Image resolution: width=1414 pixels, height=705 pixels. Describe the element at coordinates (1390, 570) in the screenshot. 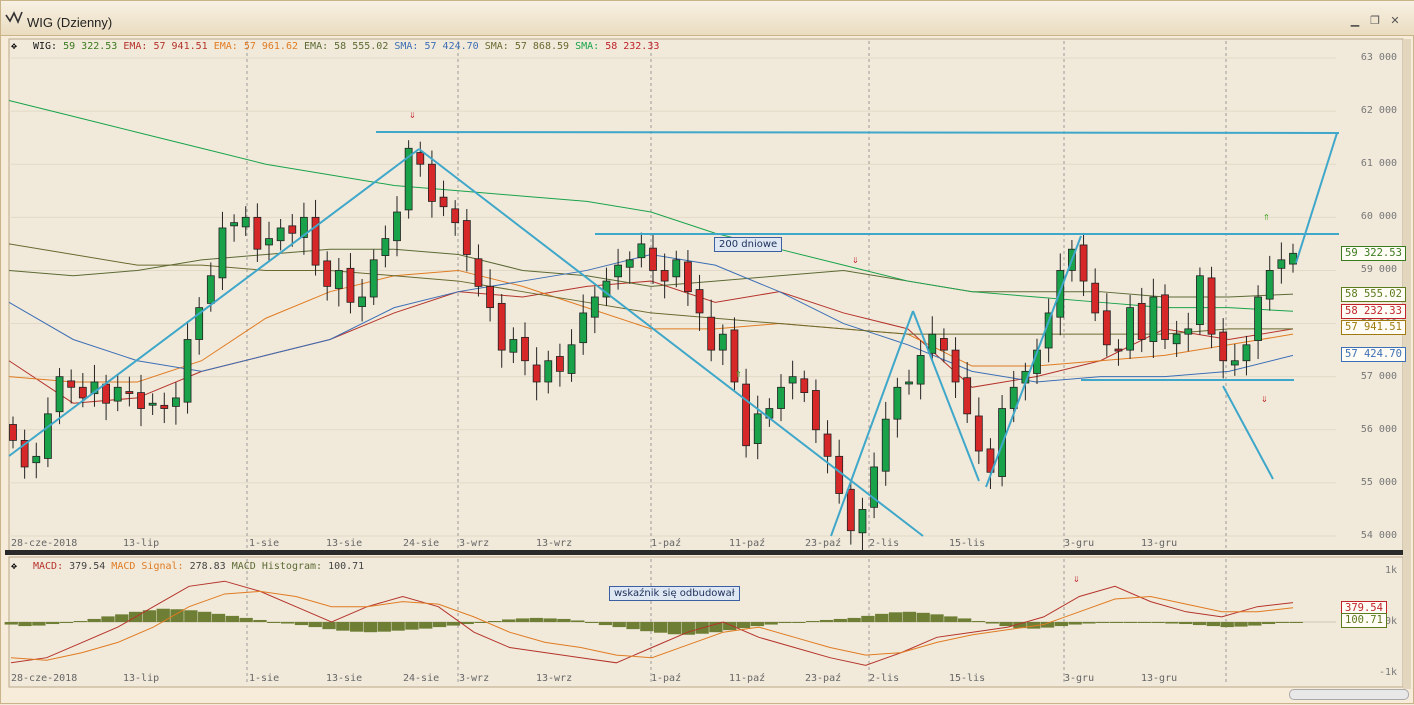

I see `macd-y-tick-label: 1k` at that location.